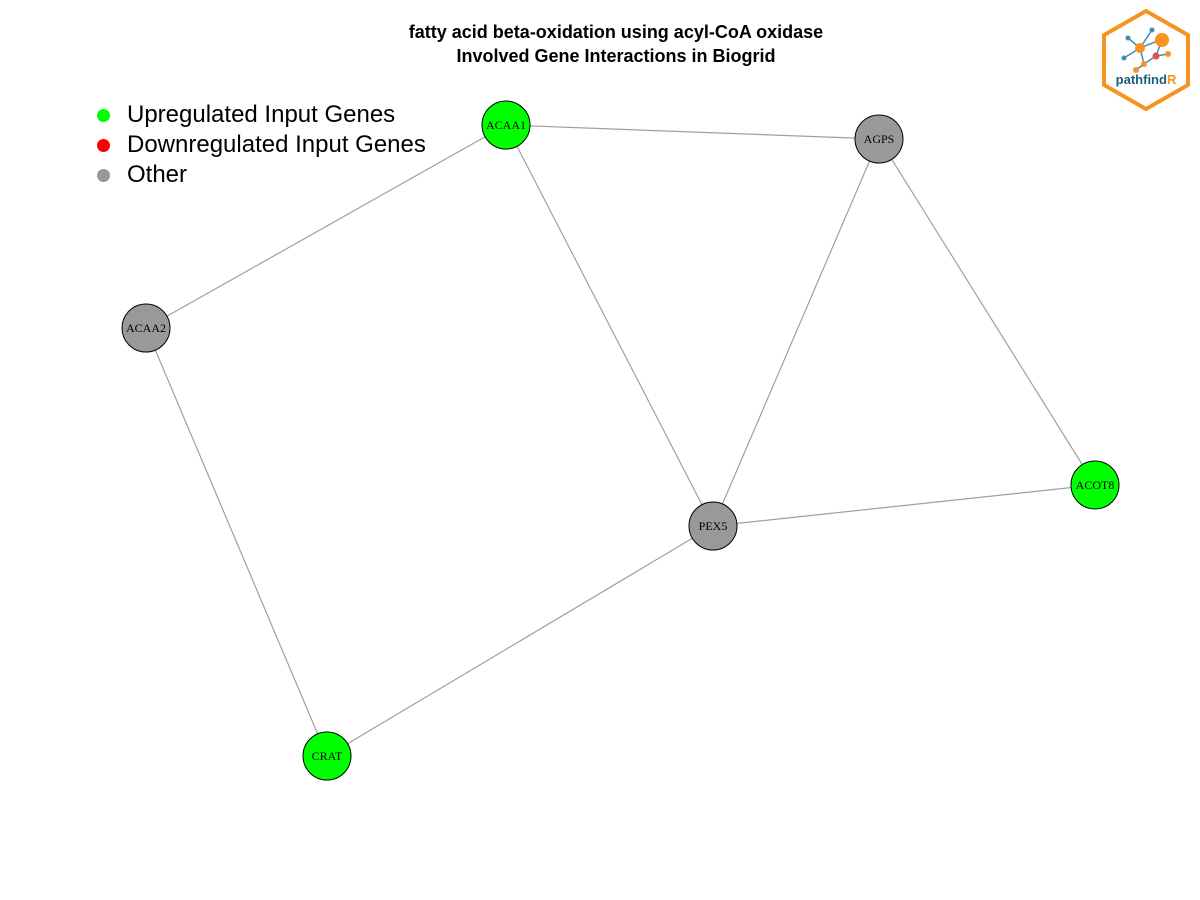 The height and width of the screenshot is (900, 1200). Describe the element at coordinates (236, 542) in the screenshot. I see `edge-acaa2-crat` at that location.